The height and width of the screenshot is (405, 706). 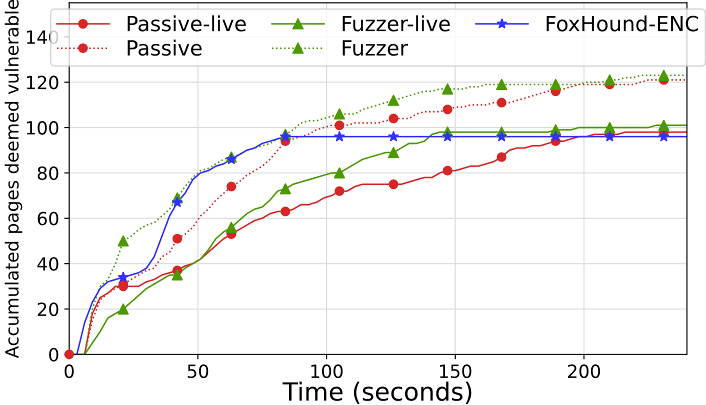 I want to click on x-tick-label: 0, so click(x=69, y=371).